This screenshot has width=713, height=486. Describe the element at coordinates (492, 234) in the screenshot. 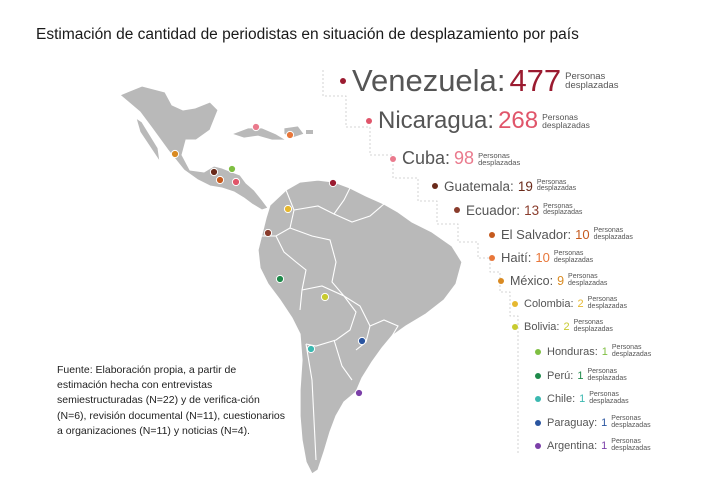

I see `legend-dot-el-salvador` at that location.